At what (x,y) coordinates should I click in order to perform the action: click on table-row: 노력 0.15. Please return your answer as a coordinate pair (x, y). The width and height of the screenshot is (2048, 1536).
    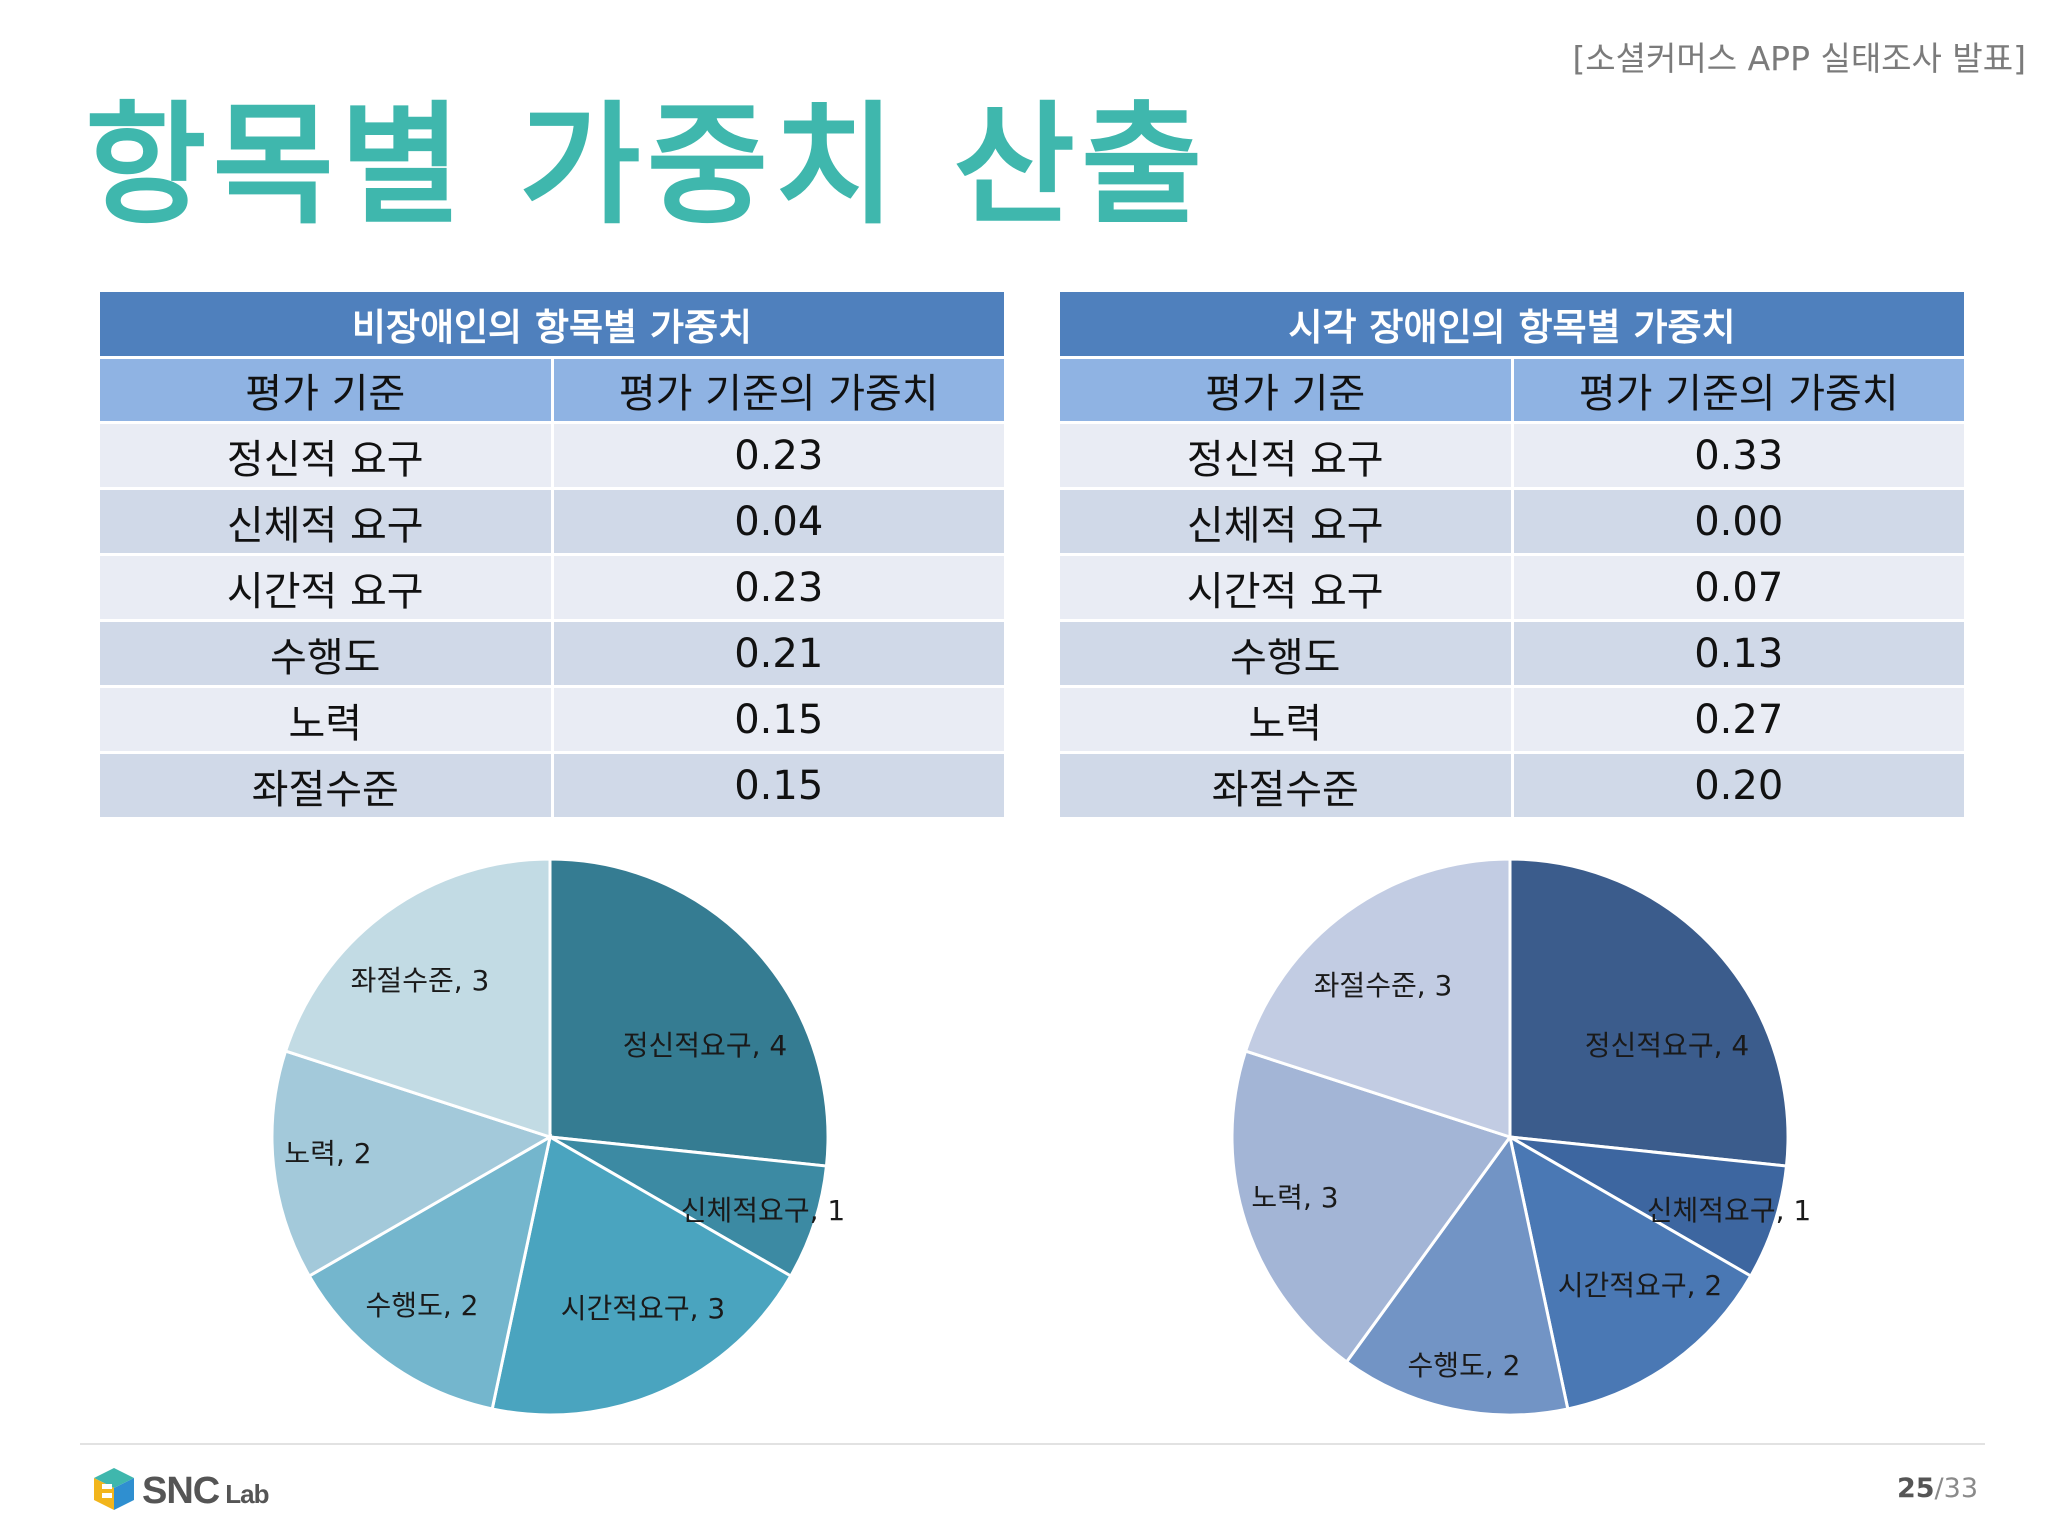
    Looking at the image, I should click on (552, 719).